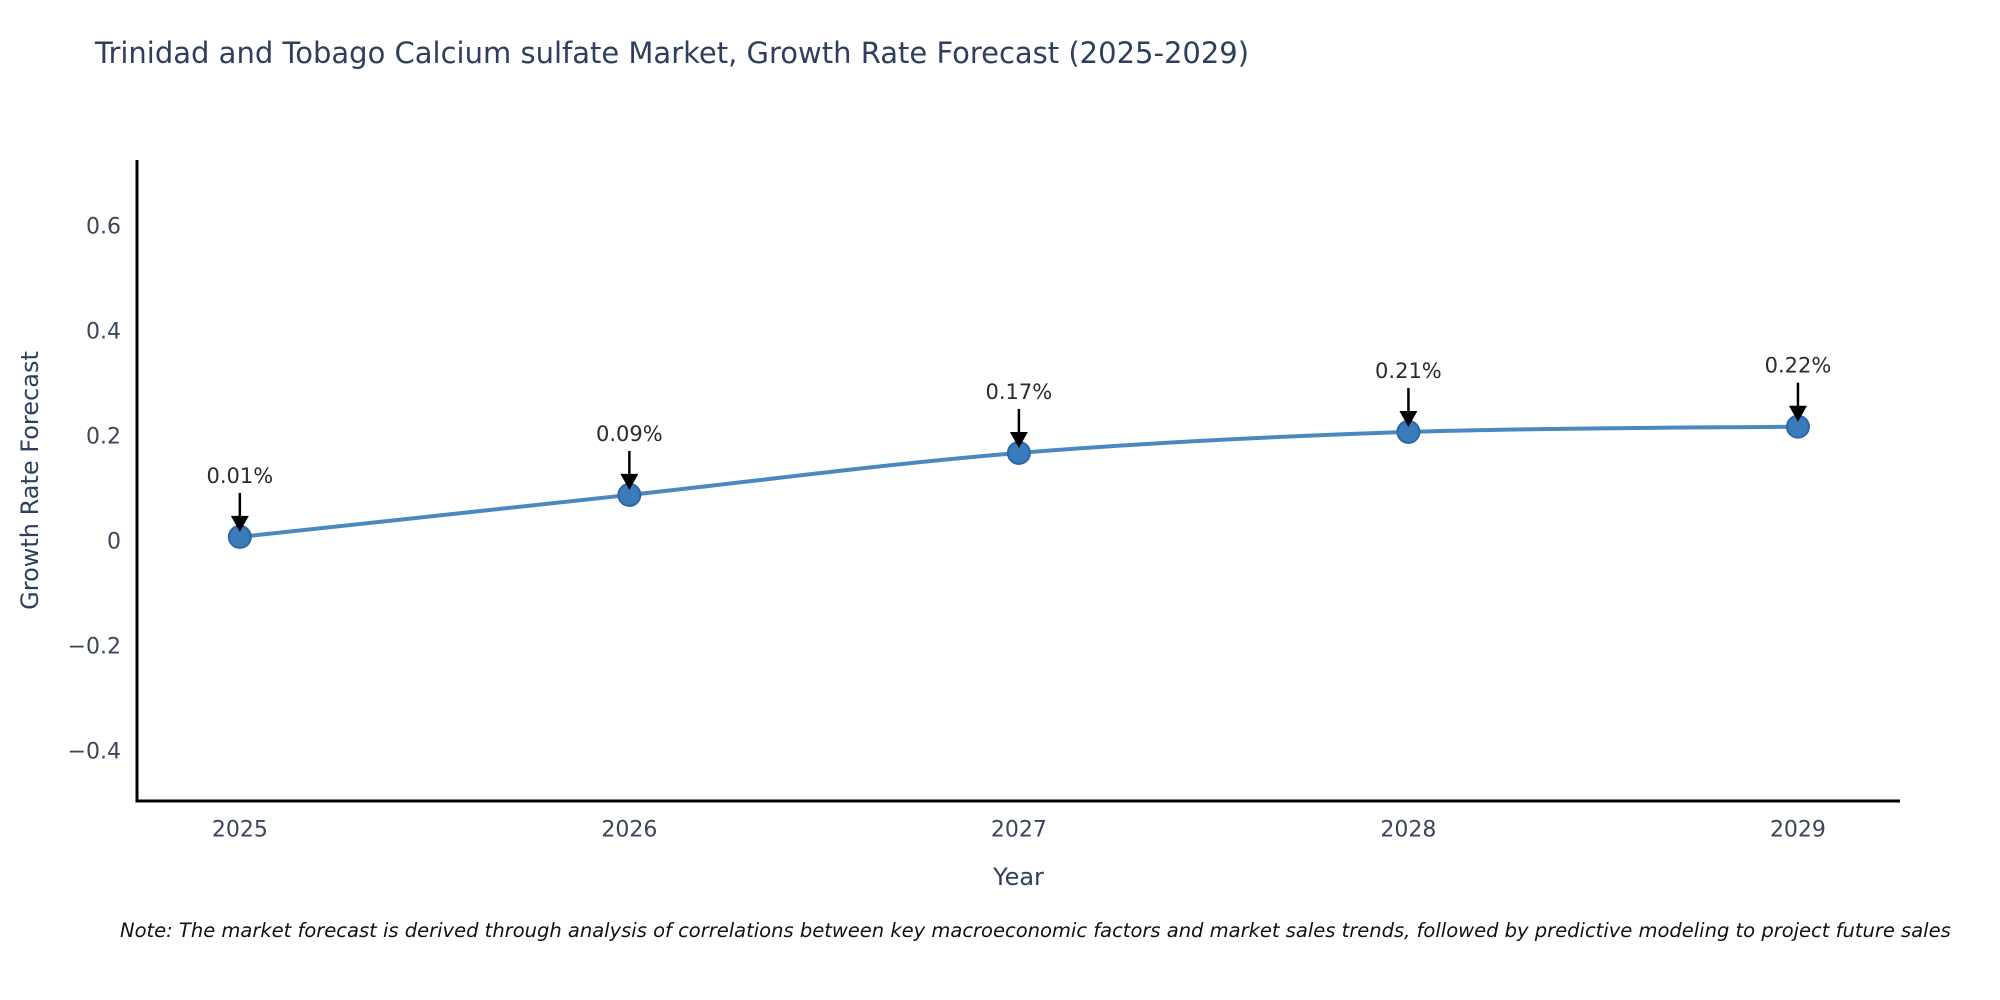 Image resolution: width=2000 pixels, height=1000 pixels. I want to click on x-tick-label: 2029, so click(1798, 830).